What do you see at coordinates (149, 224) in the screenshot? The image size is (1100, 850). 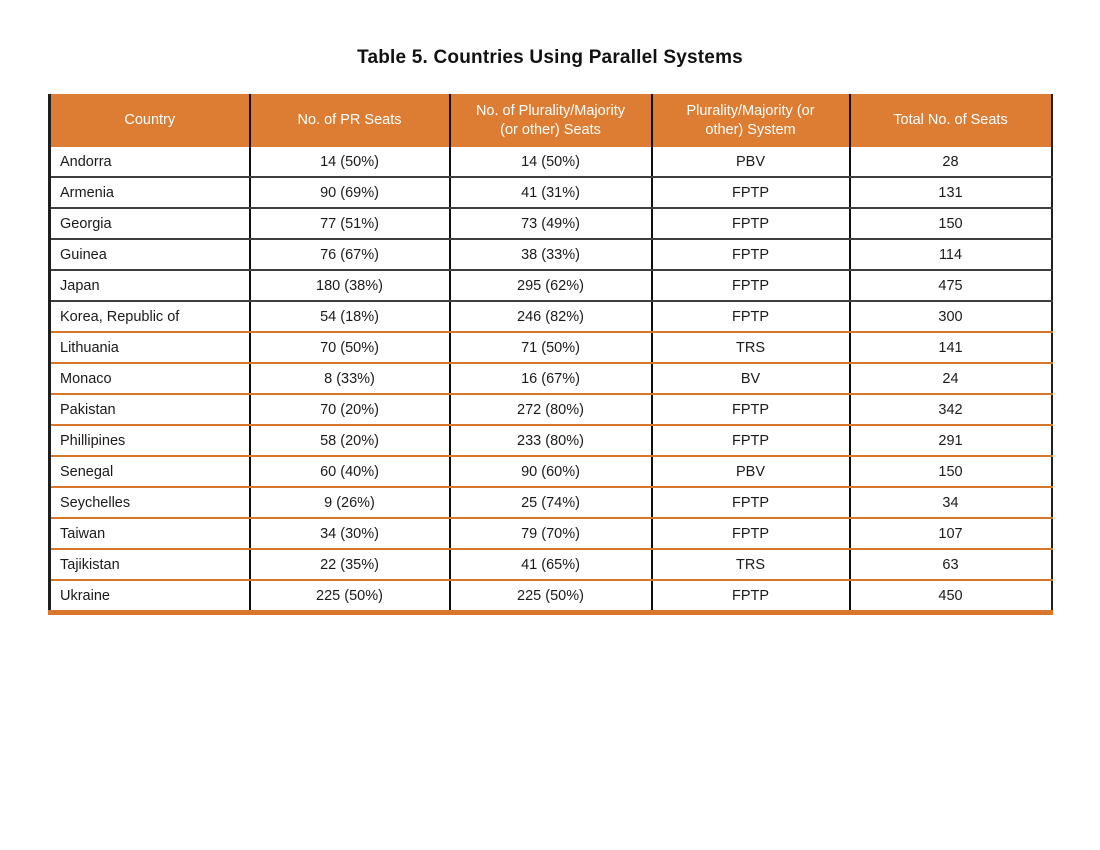 I see `cell-country: Georgia` at bounding box center [149, 224].